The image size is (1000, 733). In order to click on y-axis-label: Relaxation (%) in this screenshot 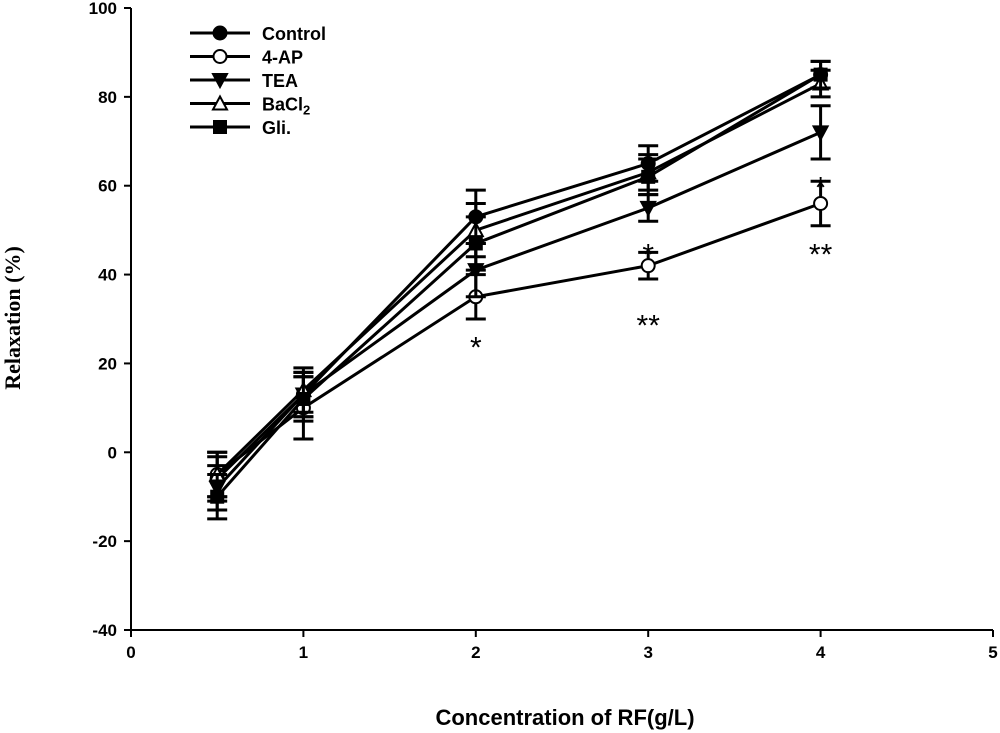, I will do `click(12, 318)`.